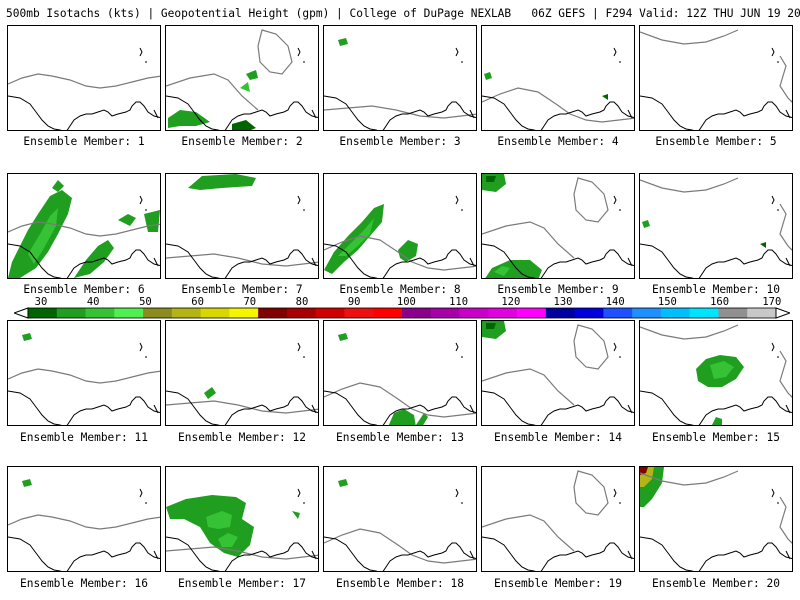  Describe the element at coordinates (242, 289) in the screenshot. I see `member-caption: Ensemble Member: 7` at that location.